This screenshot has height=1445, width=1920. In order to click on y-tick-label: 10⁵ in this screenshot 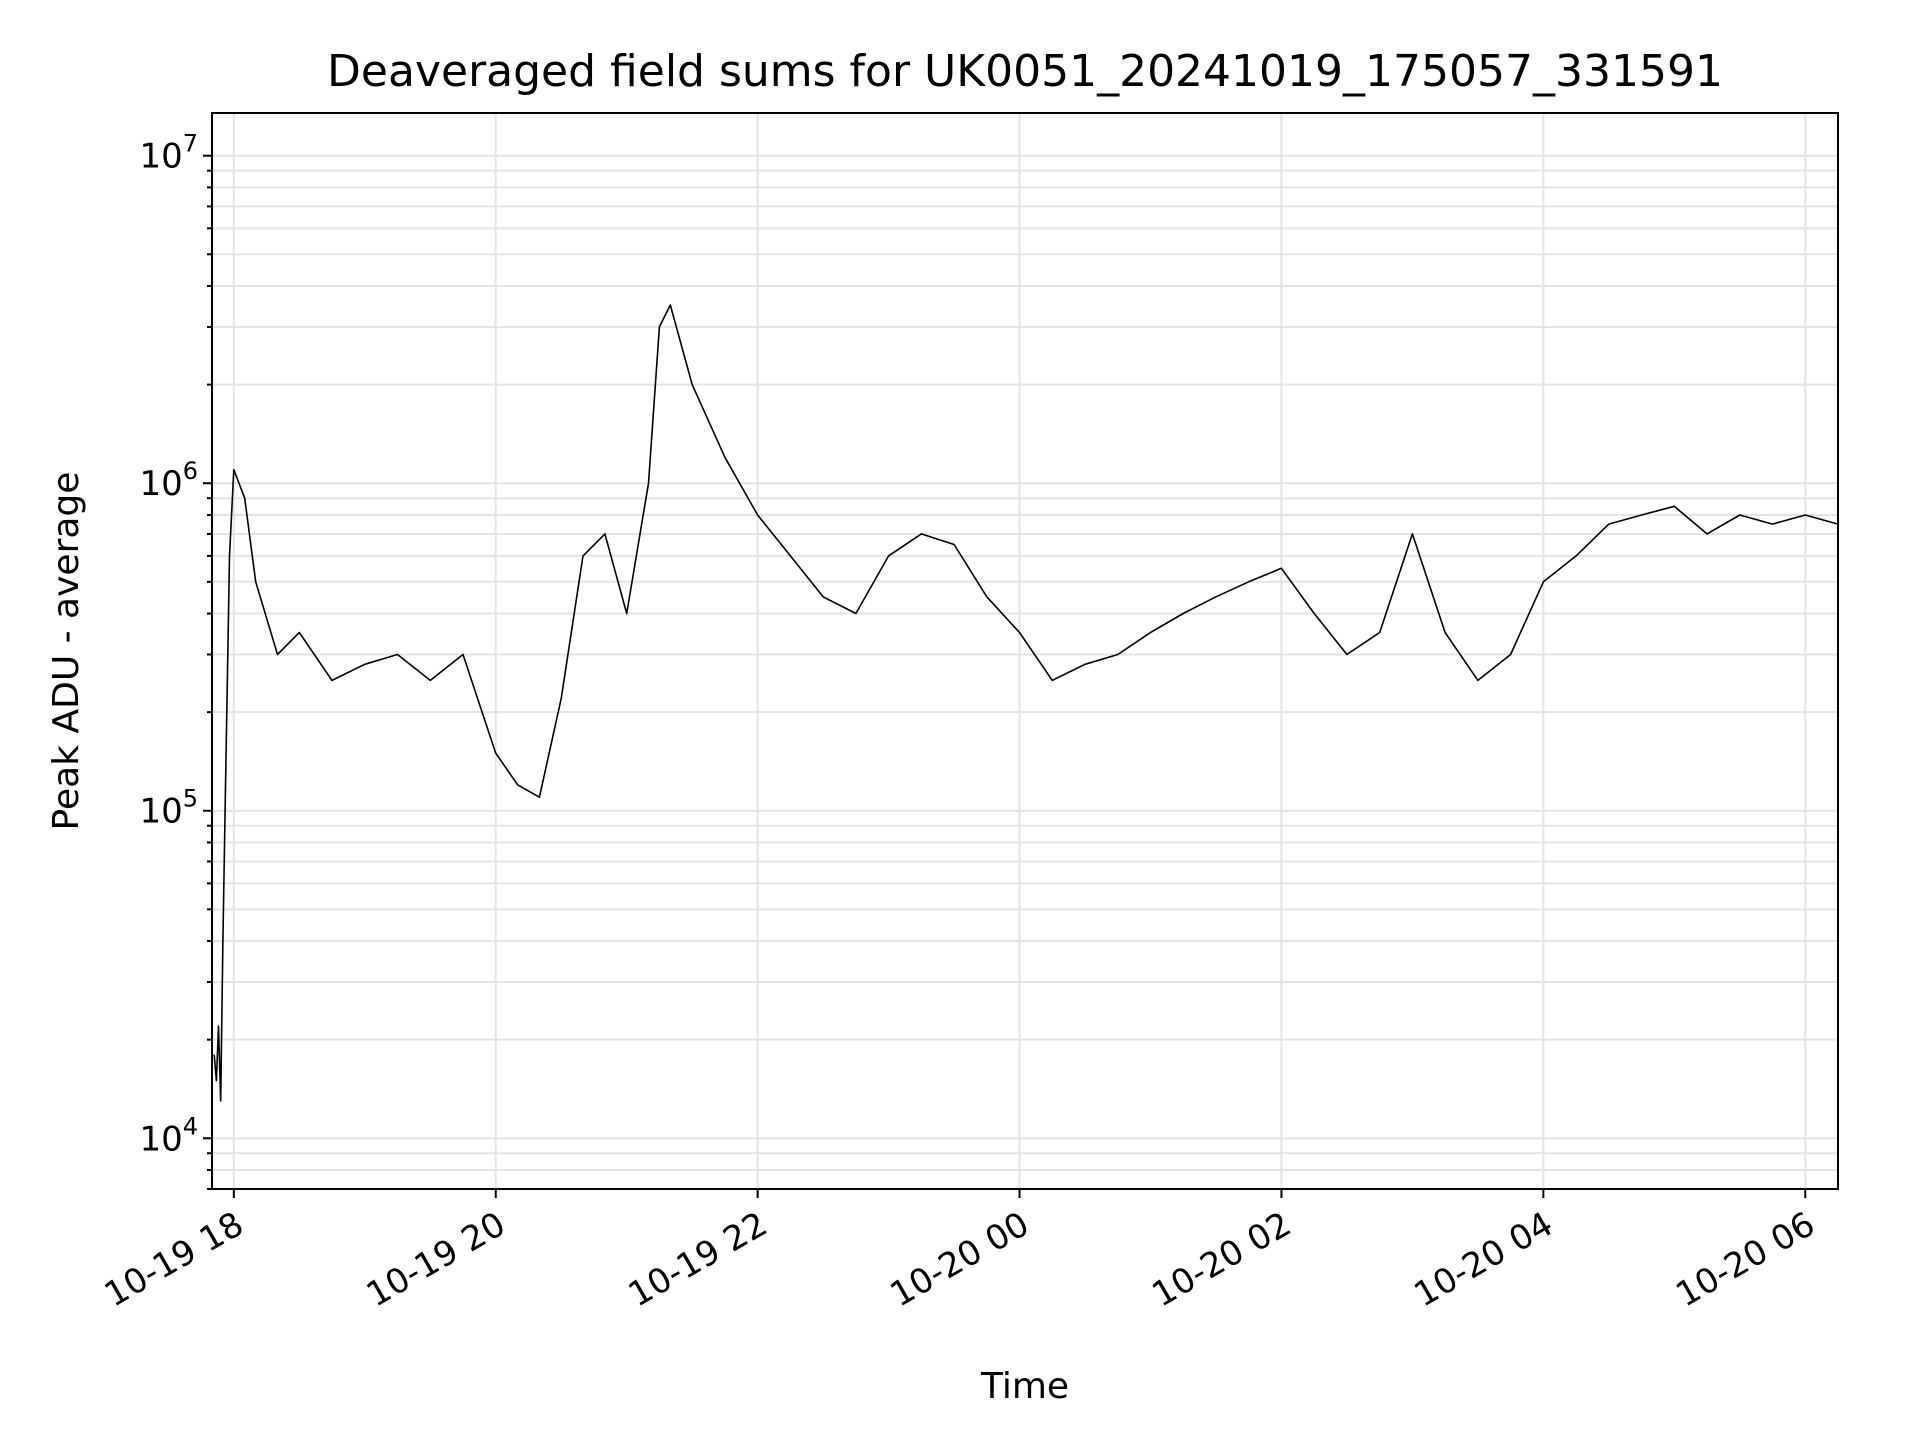, I will do `click(168, 808)`.